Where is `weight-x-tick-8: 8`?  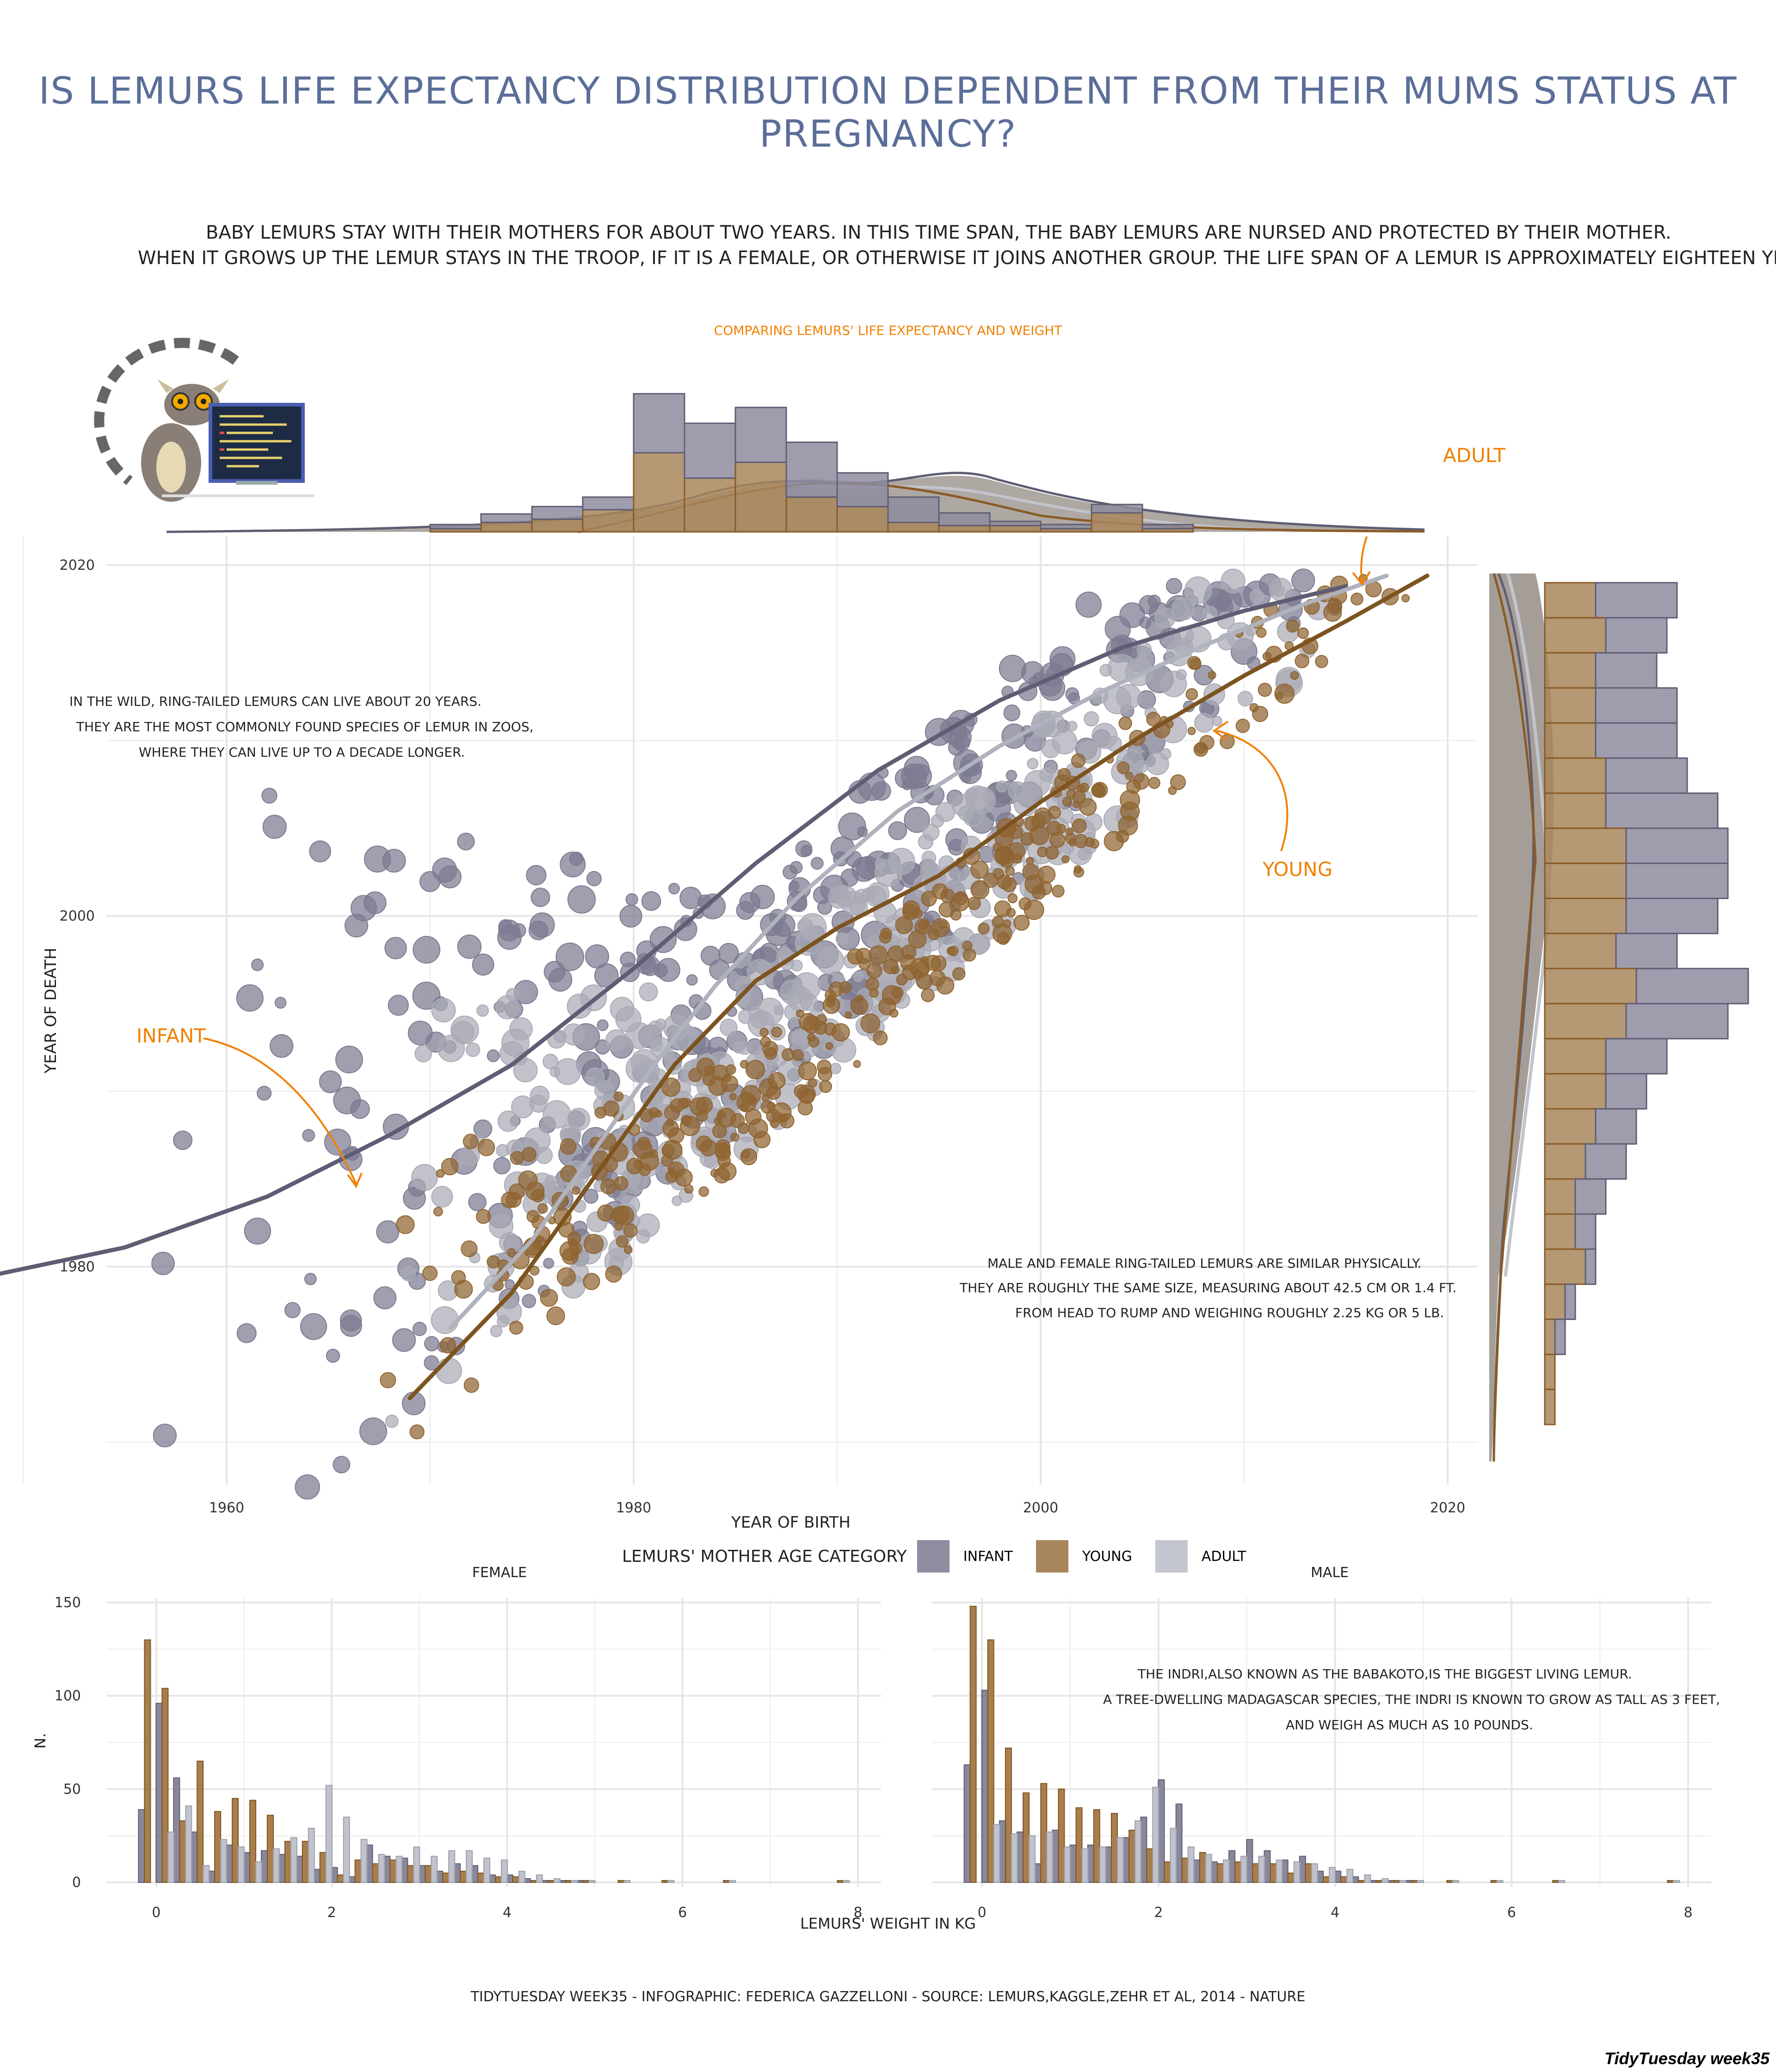 weight-x-tick-8: 8 is located at coordinates (858, 1913).